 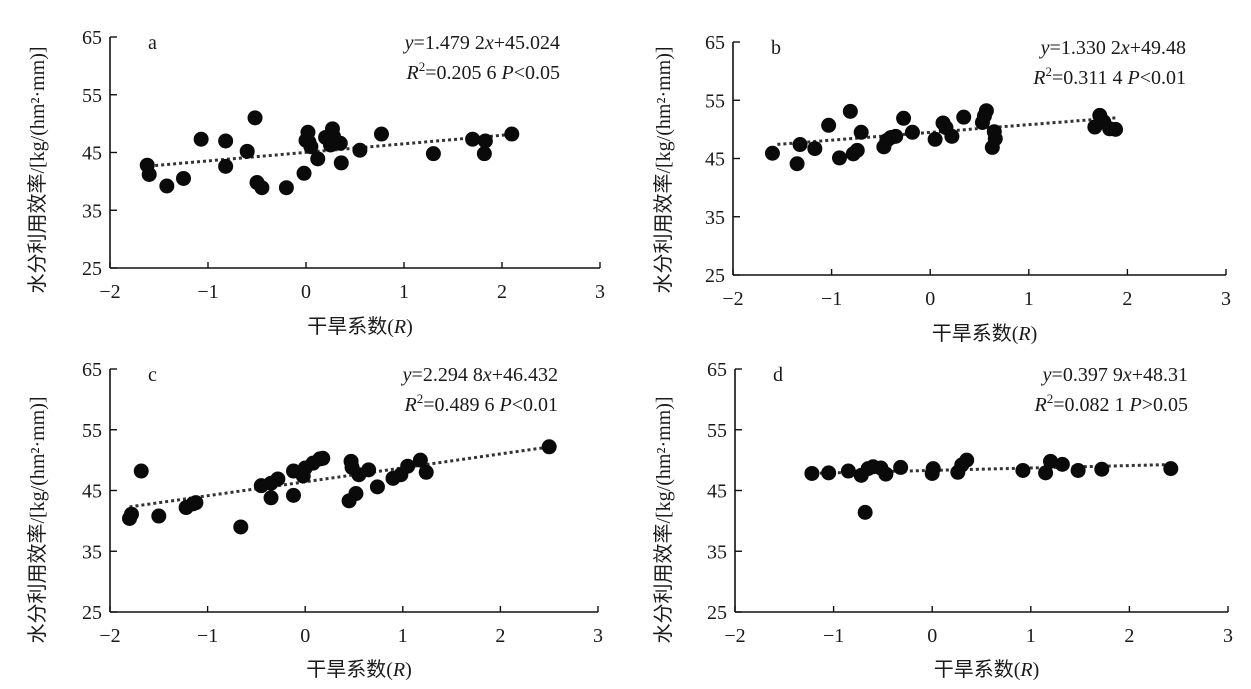 What do you see at coordinates (717, 552) in the screenshot?
I see `y-tick-label: 35` at bounding box center [717, 552].